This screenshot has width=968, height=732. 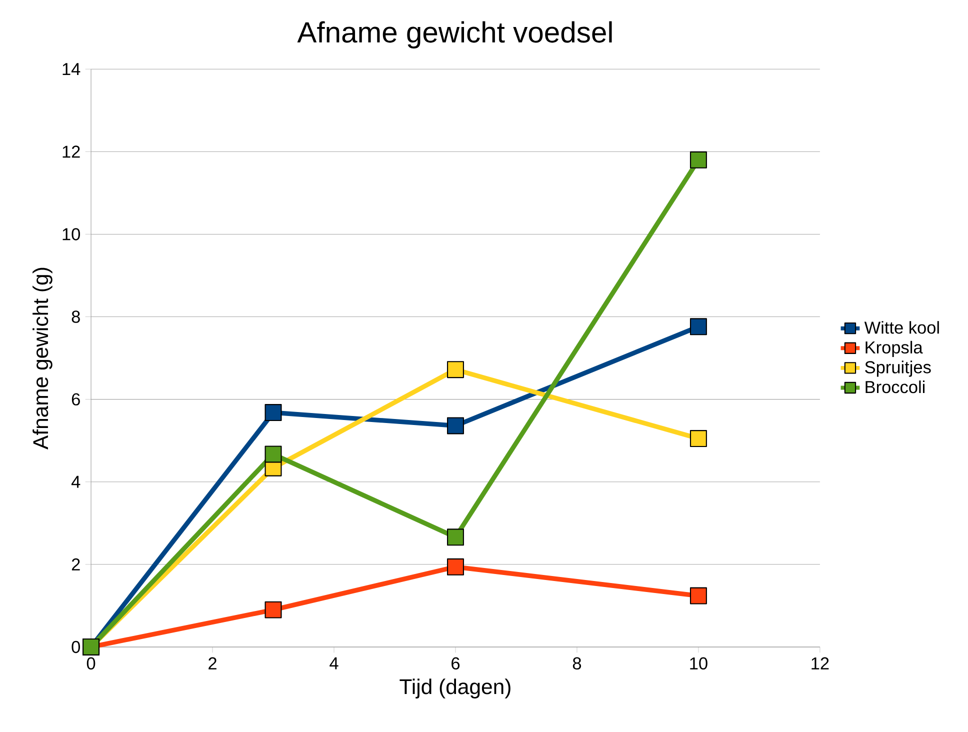 I want to click on y-tick-label: 6, so click(x=76, y=399).